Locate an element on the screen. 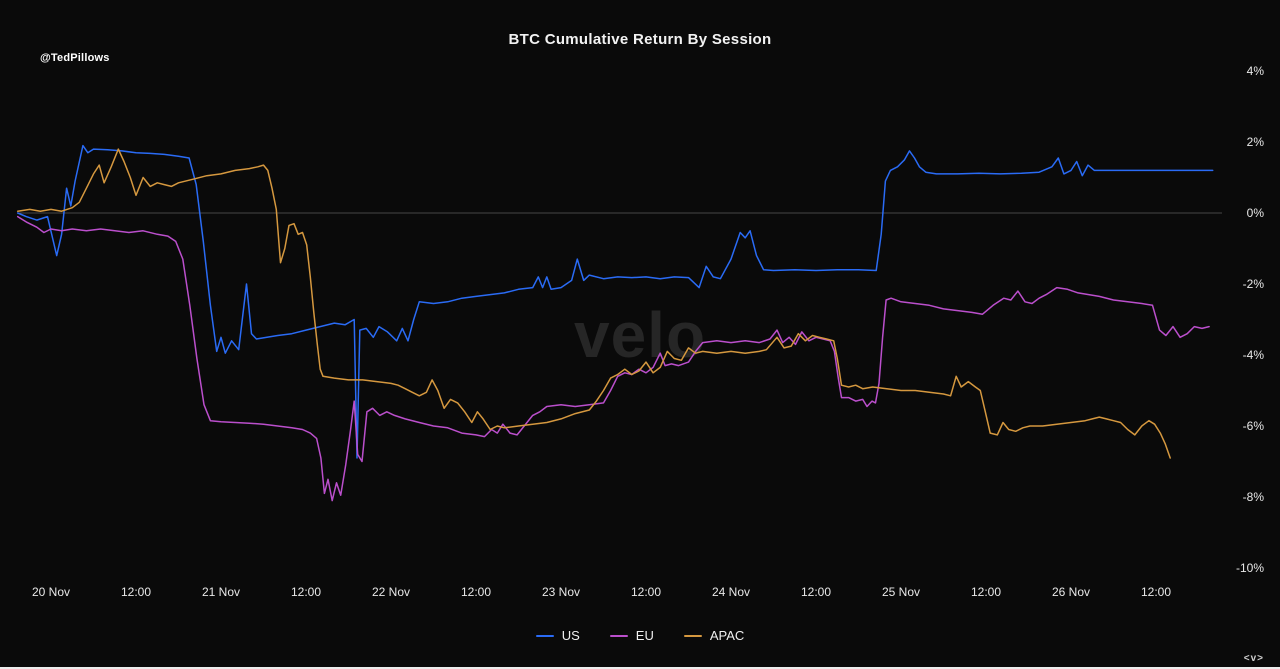 The image size is (1280, 669). y-axis-label: -10% is located at coordinates (1249, 568).